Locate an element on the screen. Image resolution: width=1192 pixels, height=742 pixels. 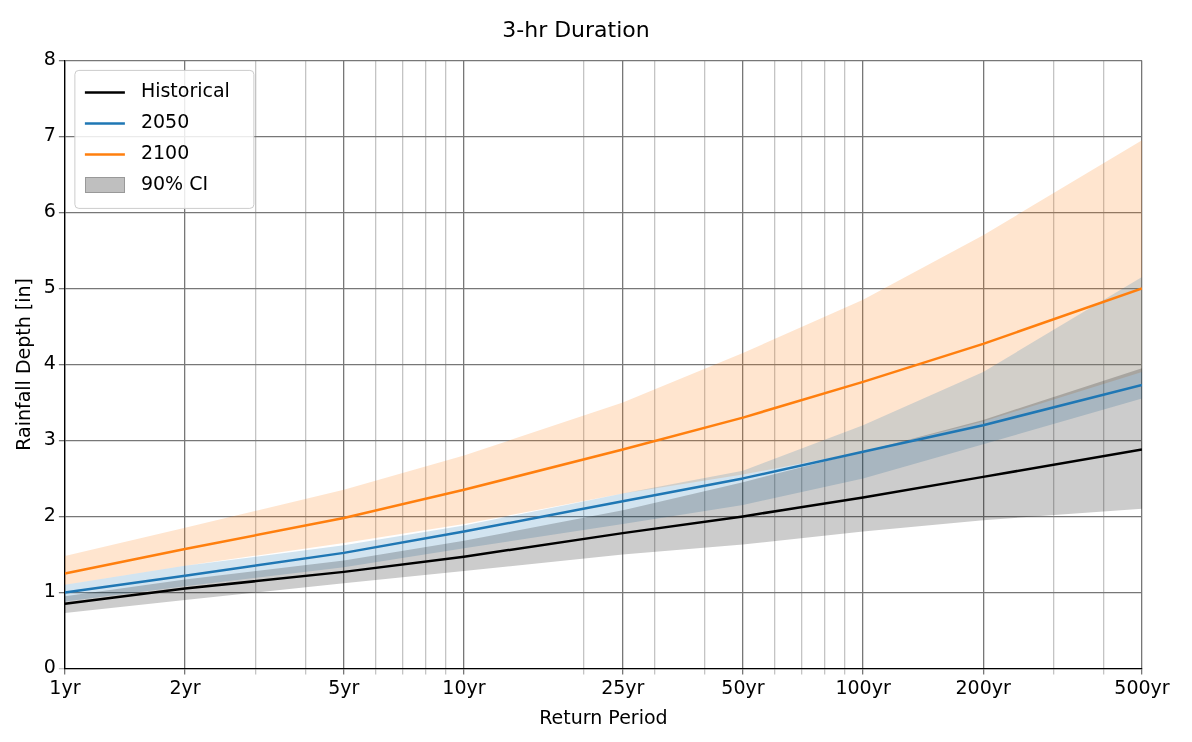
y-tick-label: 8 is located at coordinates (49, 58).